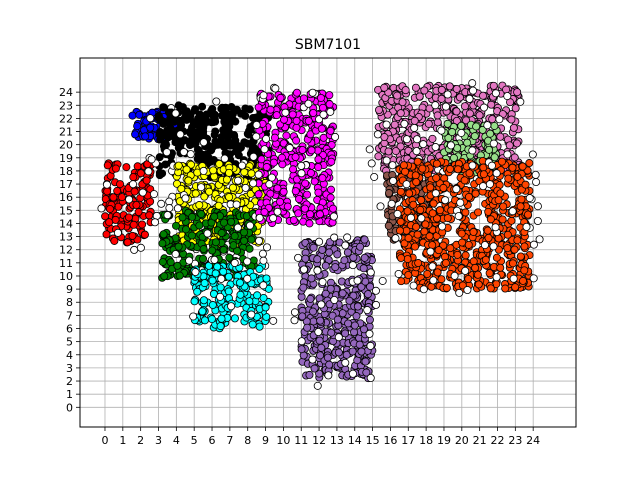  What do you see at coordinates (69, 302) in the screenshot?
I see `y-tick-label: 8` at bounding box center [69, 302].